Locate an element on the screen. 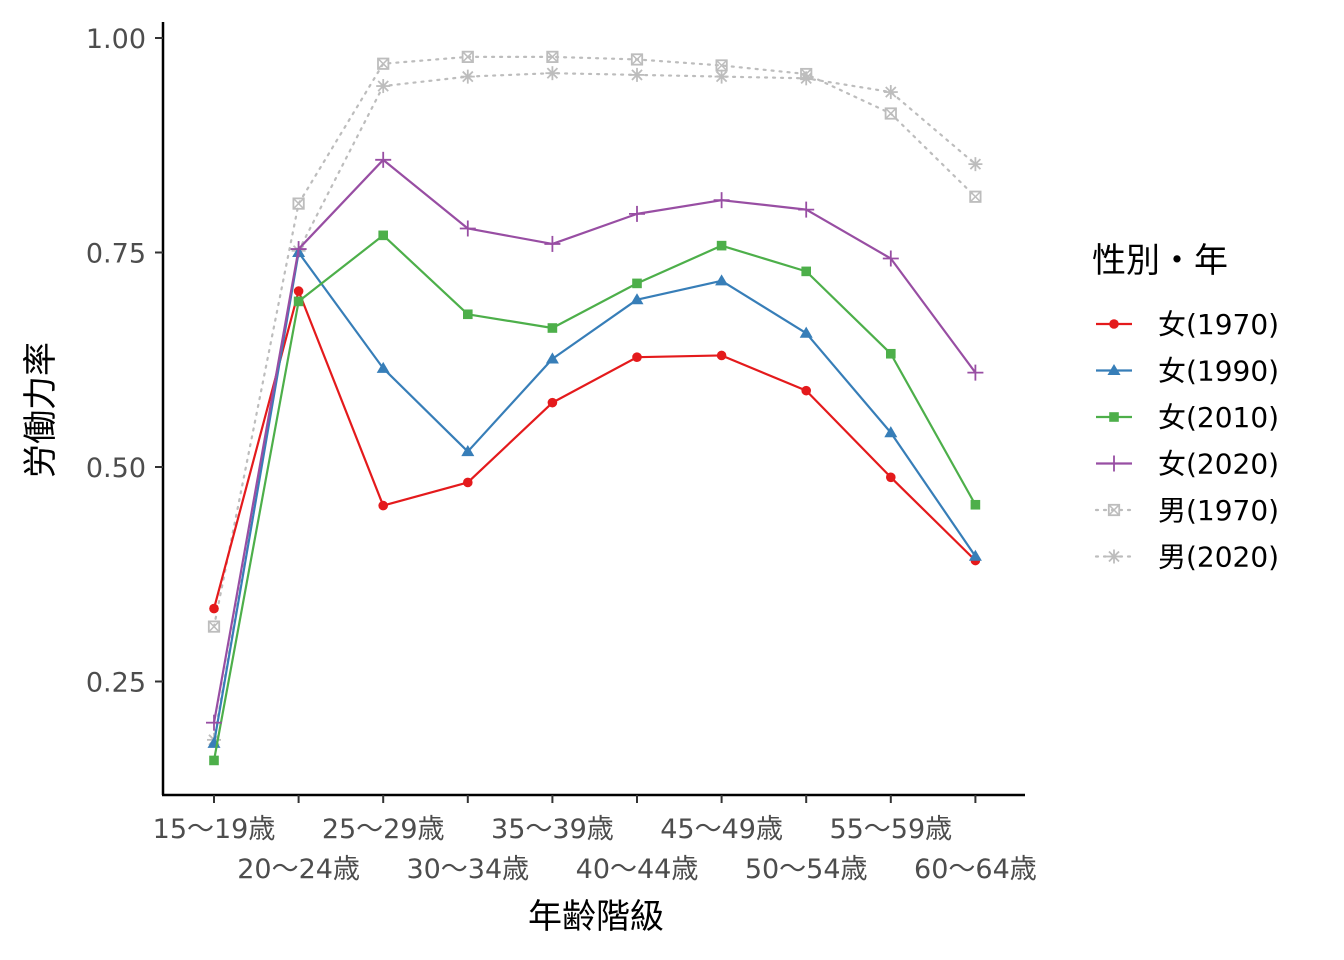 The image size is (1344, 960). y-tick-label: 0.75 is located at coordinates (116, 254).